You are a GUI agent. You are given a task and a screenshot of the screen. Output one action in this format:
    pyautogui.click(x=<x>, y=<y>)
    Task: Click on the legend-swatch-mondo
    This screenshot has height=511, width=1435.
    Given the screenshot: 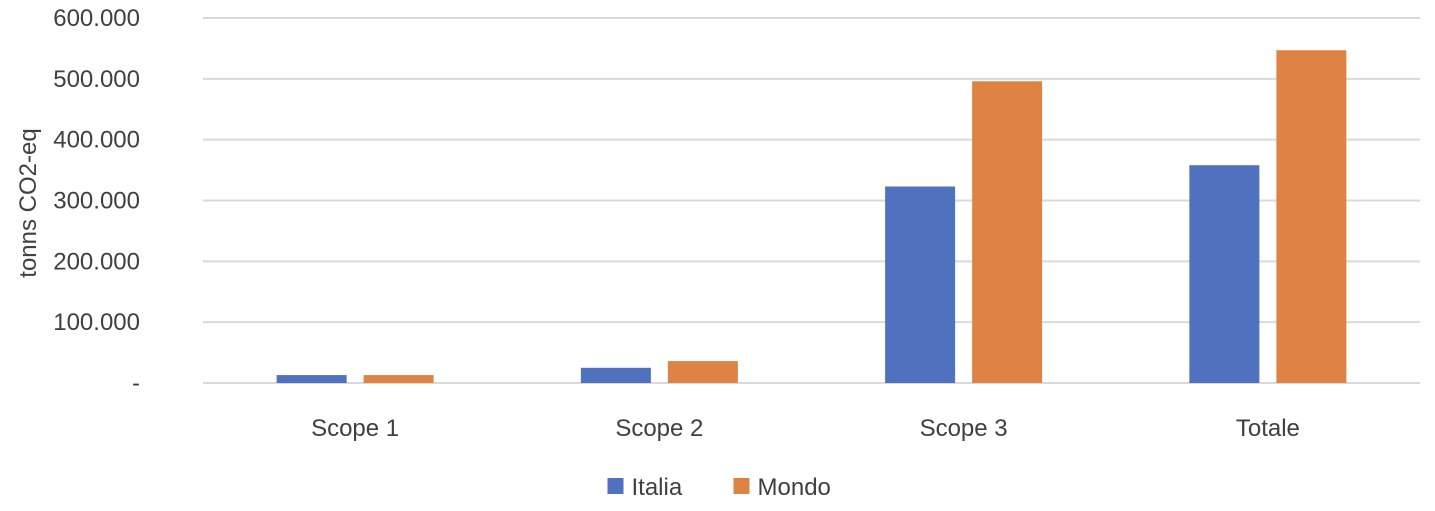 What is the action you would take?
    pyautogui.click(x=741, y=486)
    